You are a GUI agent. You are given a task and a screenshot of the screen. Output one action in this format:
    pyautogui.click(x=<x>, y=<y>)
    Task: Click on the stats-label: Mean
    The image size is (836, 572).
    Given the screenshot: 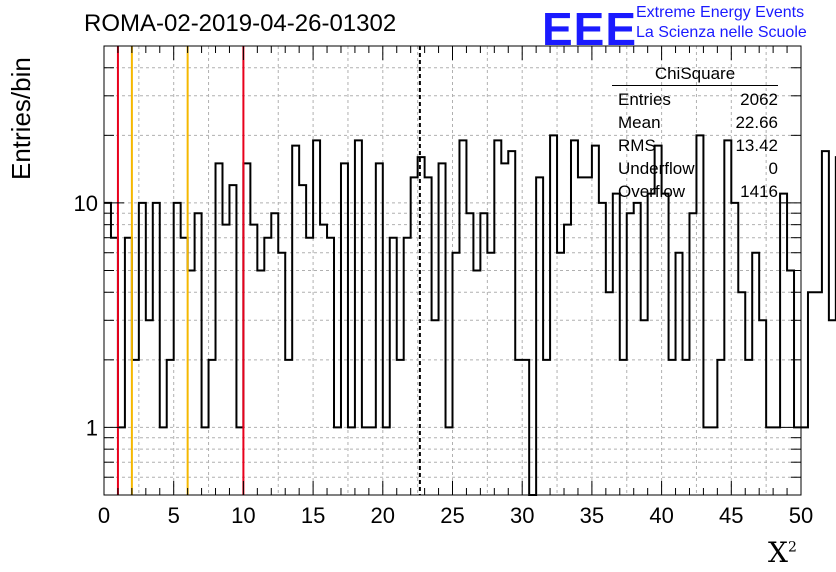 What is the action you would take?
    pyautogui.click(x=639, y=122)
    